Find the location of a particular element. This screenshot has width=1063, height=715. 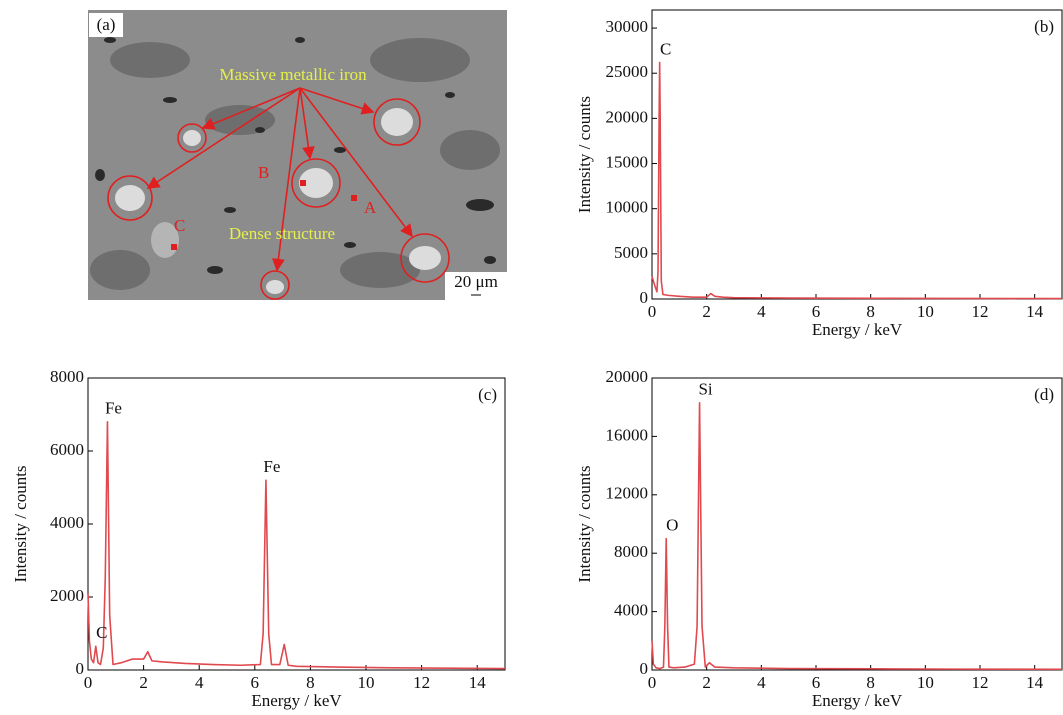

y-tick-label: 15000 is located at coordinates (627, 161).